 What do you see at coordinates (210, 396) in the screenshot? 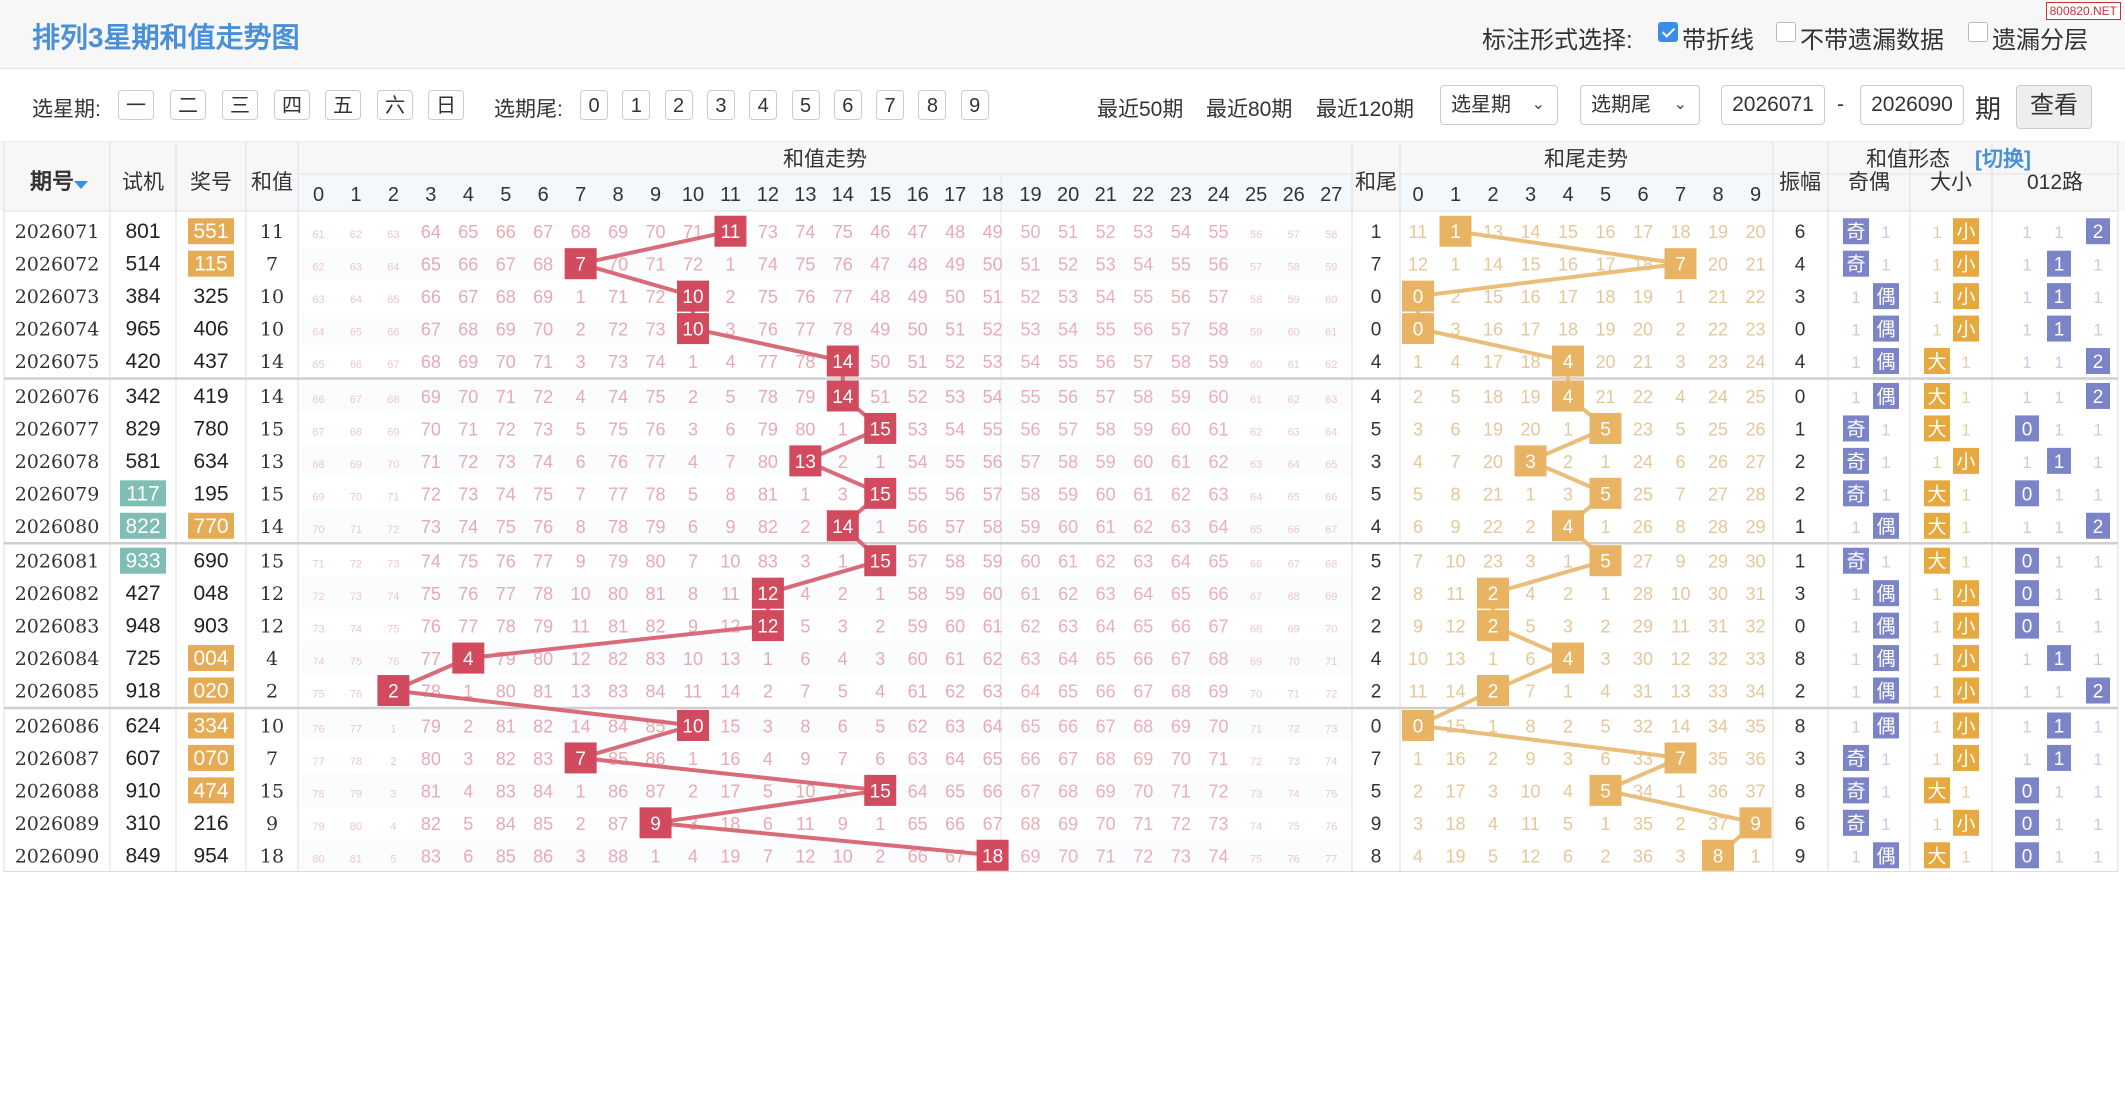
I see `prize-number: 419` at bounding box center [210, 396].